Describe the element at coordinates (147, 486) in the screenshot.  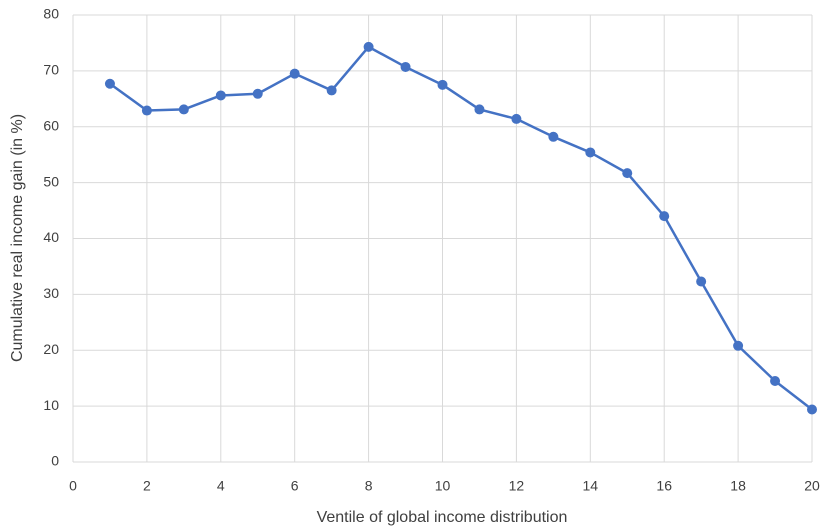
I see `x-tick-label: 2` at that location.